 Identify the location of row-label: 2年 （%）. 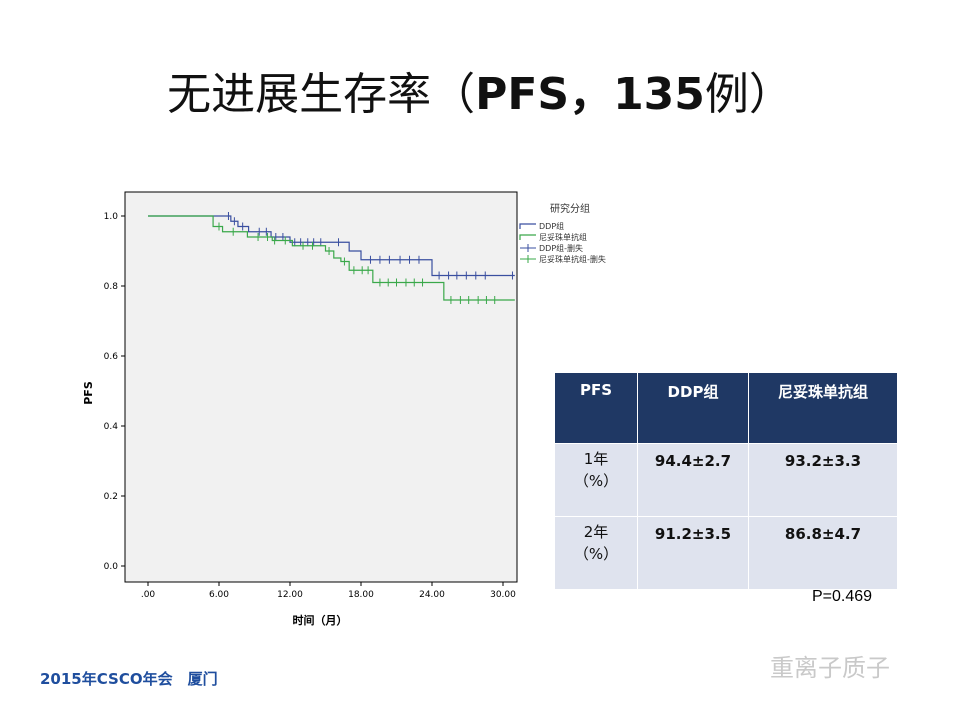
(596, 553).